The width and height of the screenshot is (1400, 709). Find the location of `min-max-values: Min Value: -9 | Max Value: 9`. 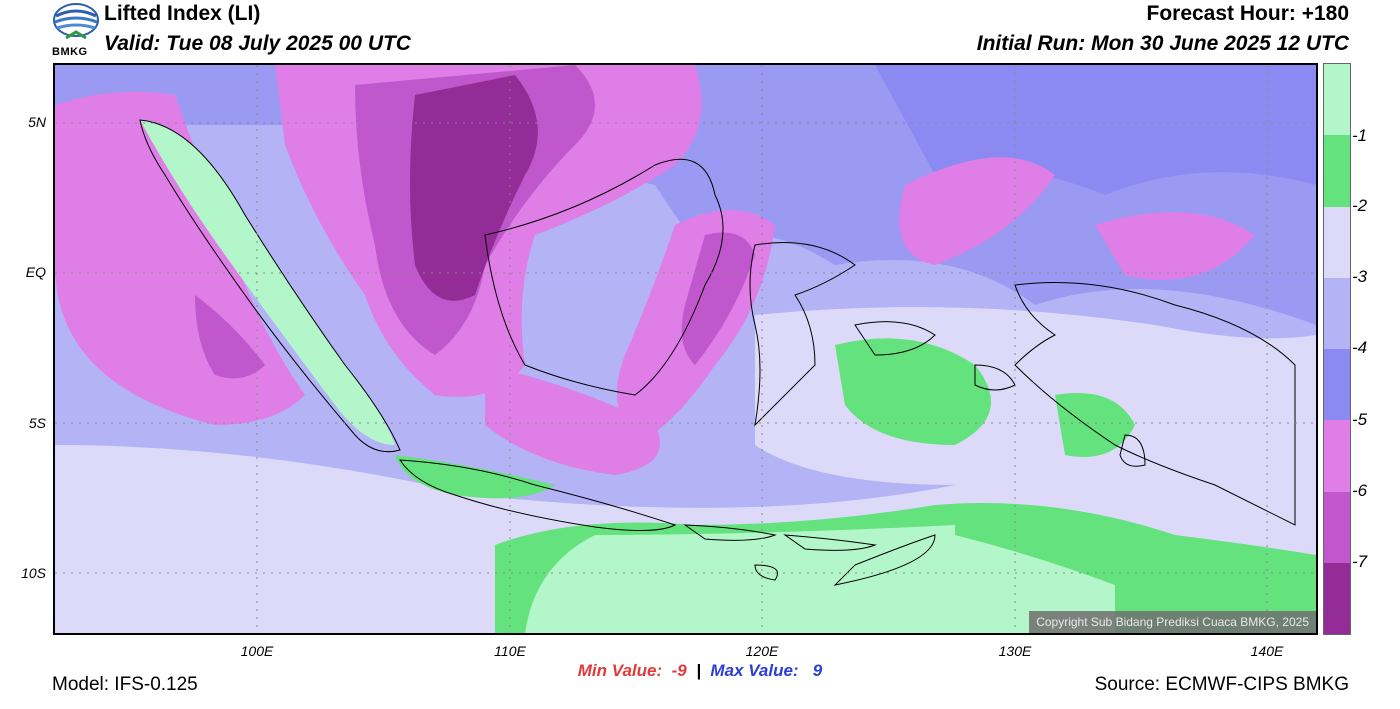

min-max-values: Min Value: -9 | Max Value: 9 is located at coordinates (700, 671).